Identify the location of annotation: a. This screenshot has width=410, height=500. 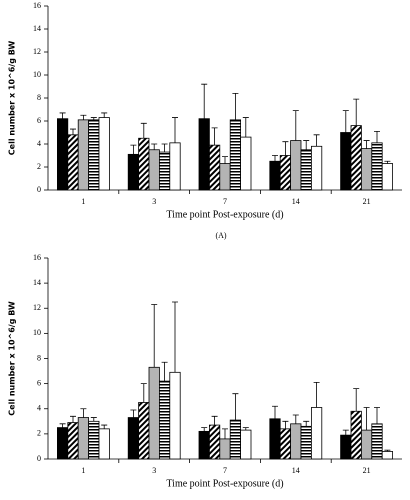
(65, 142).